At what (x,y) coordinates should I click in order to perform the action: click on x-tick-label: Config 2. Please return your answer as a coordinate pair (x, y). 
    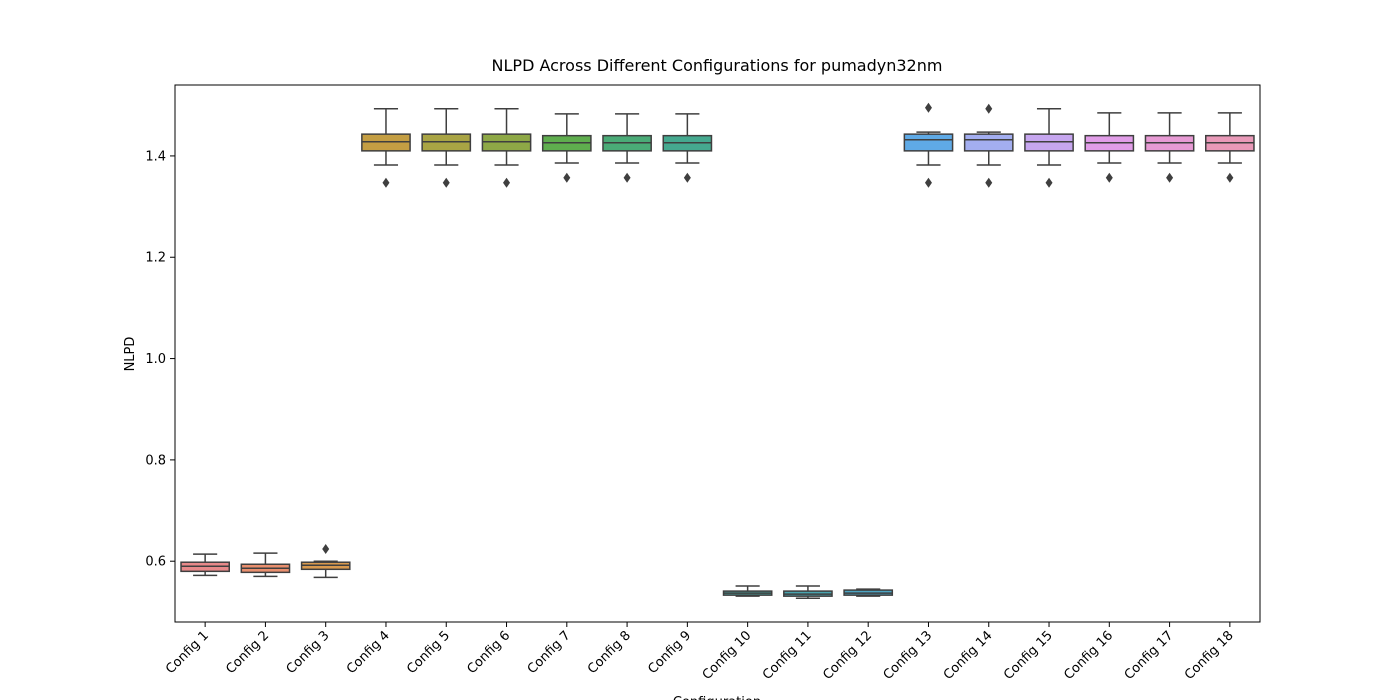
    Looking at the image, I should click on (247, 652).